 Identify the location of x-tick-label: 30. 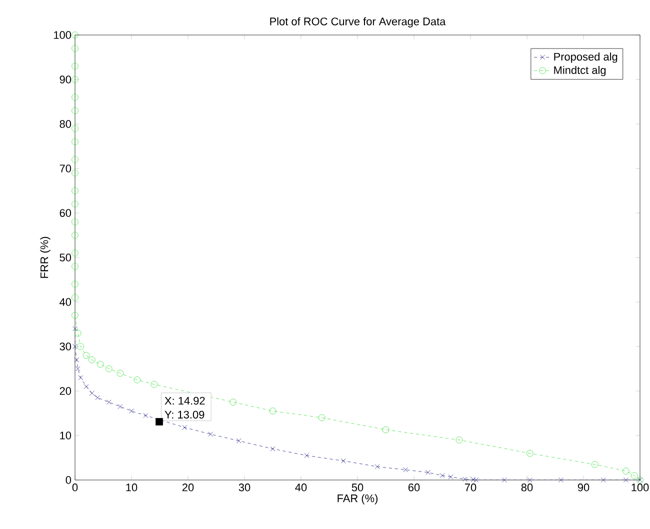
(244, 488).